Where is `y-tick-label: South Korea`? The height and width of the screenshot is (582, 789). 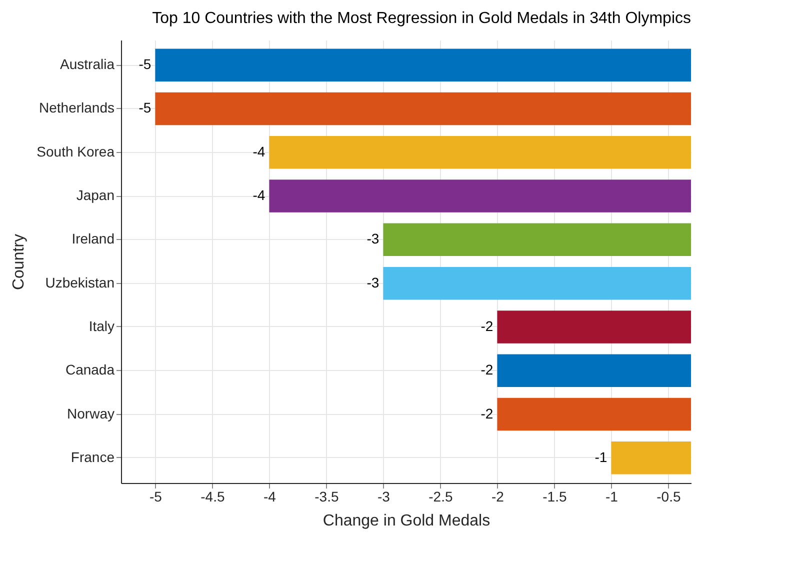
y-tick-label: South Korea is located at coordinates (75, 151).